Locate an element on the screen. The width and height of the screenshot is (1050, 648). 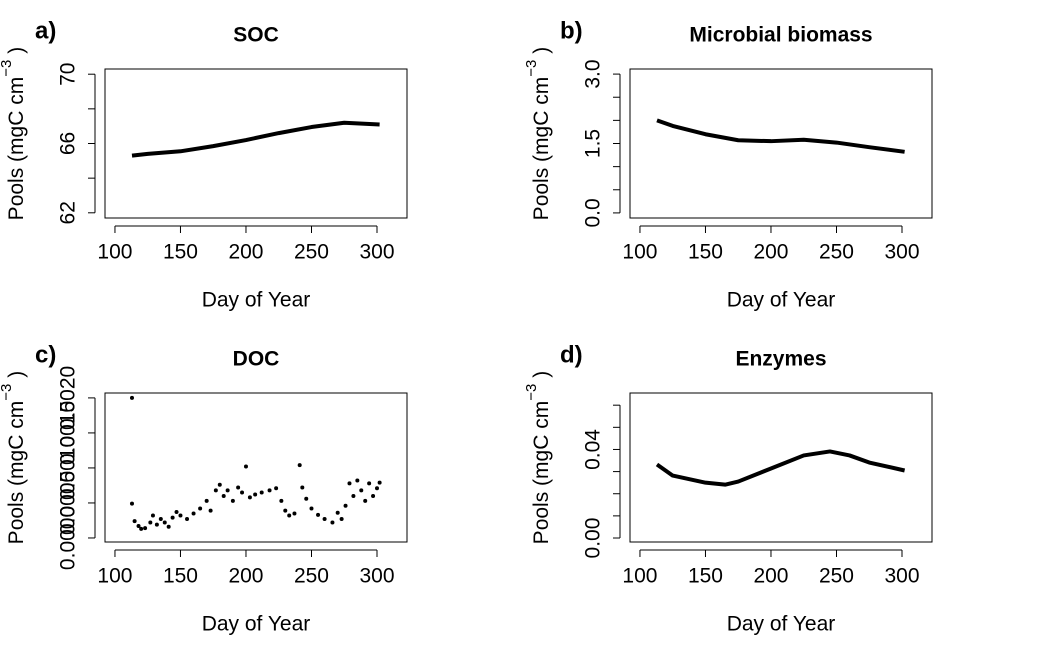
panel-label: b) is located at coordinates (571, 30).